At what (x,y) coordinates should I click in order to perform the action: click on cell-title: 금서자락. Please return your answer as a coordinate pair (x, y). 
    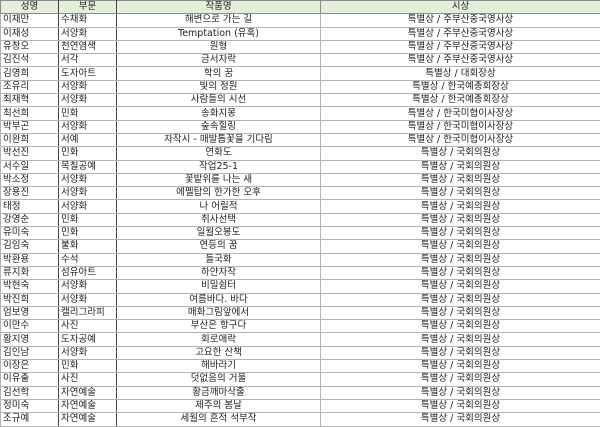
    Looking at the image, I should click on (219, 60).